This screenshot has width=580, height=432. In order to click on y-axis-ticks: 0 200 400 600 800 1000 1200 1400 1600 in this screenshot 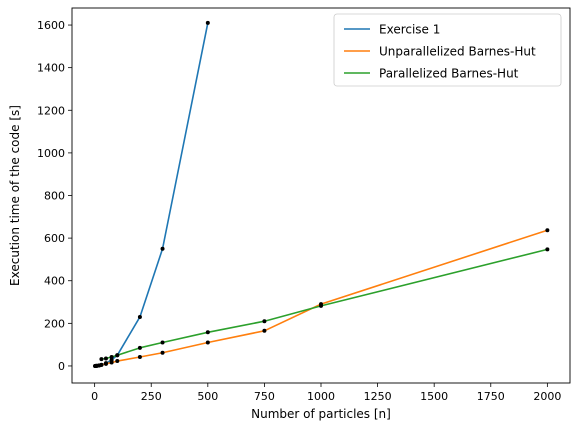, I will do `click(54, 196)`.